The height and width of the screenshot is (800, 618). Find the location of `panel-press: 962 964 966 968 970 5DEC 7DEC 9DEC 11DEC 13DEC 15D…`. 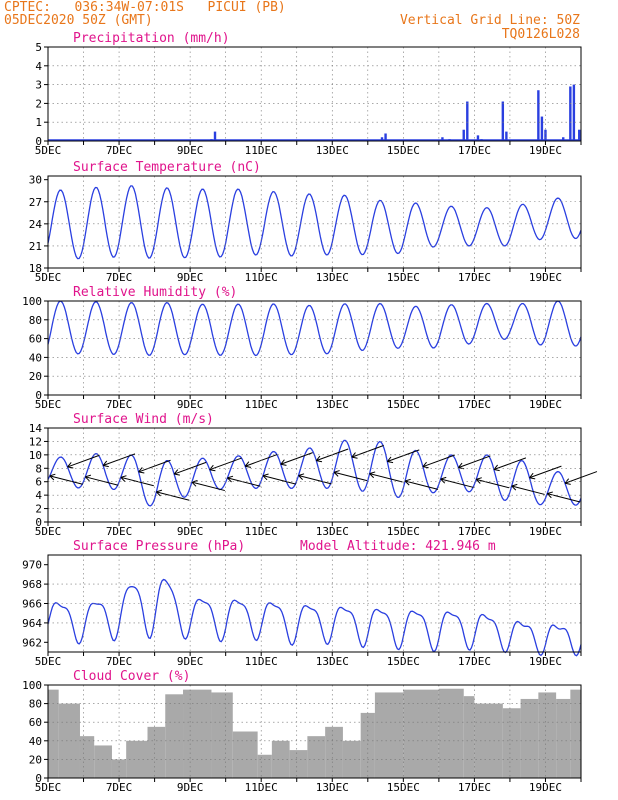

panel-press: 962 964 966 968 970 5DEC 7DEC 9DEC 11DEC 13DEC 15D… is located at coordinates (302, 603).